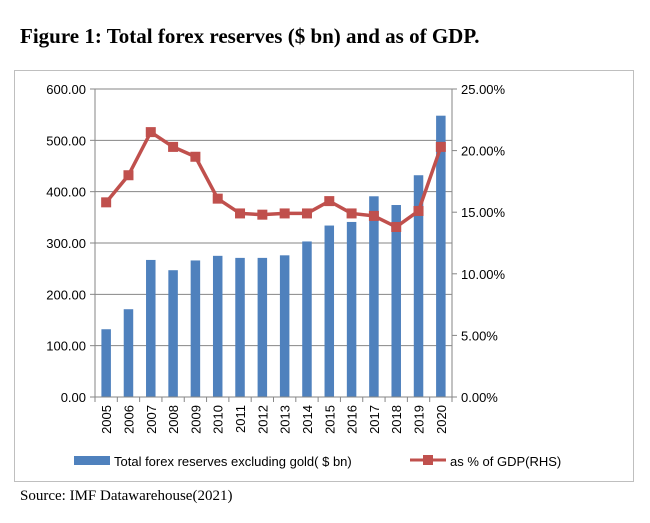 The image size is (650, 523). What do you see at coordinates (195, 156) in the screenshot?
I see `line-point-2009` at bounding box center [195, 156].